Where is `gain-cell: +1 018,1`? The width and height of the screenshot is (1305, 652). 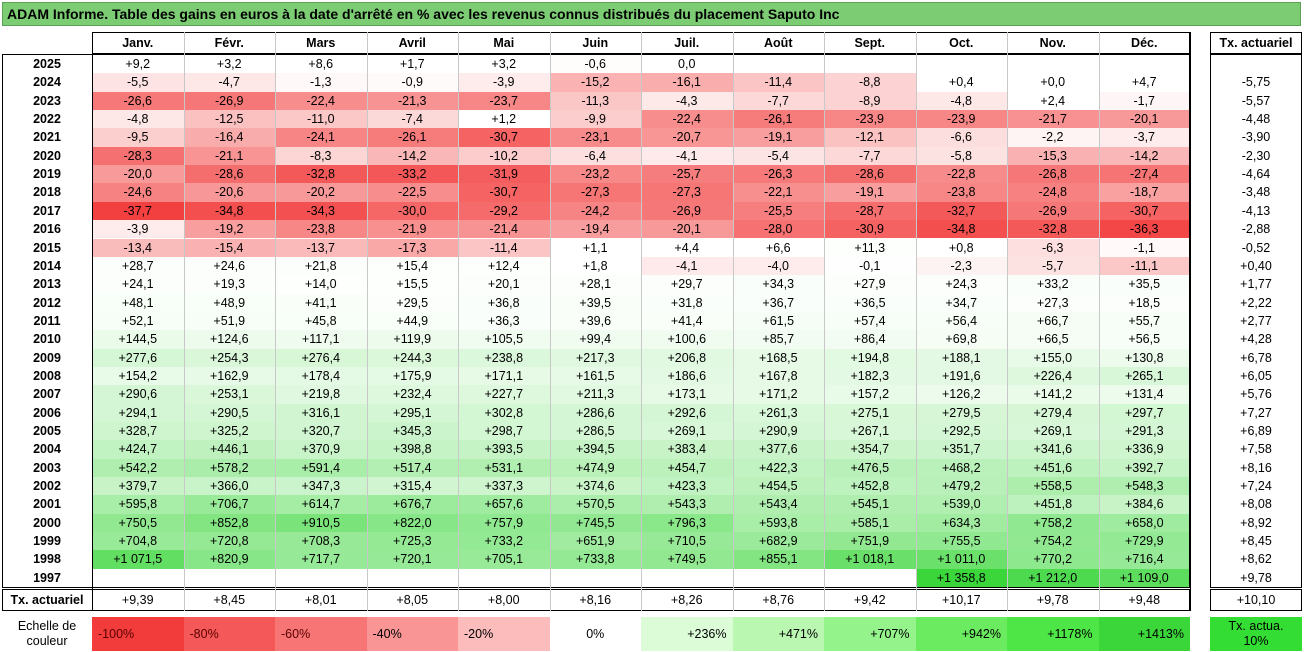
gain-cell: +1 018,1 is located at coordinates (870, 559).